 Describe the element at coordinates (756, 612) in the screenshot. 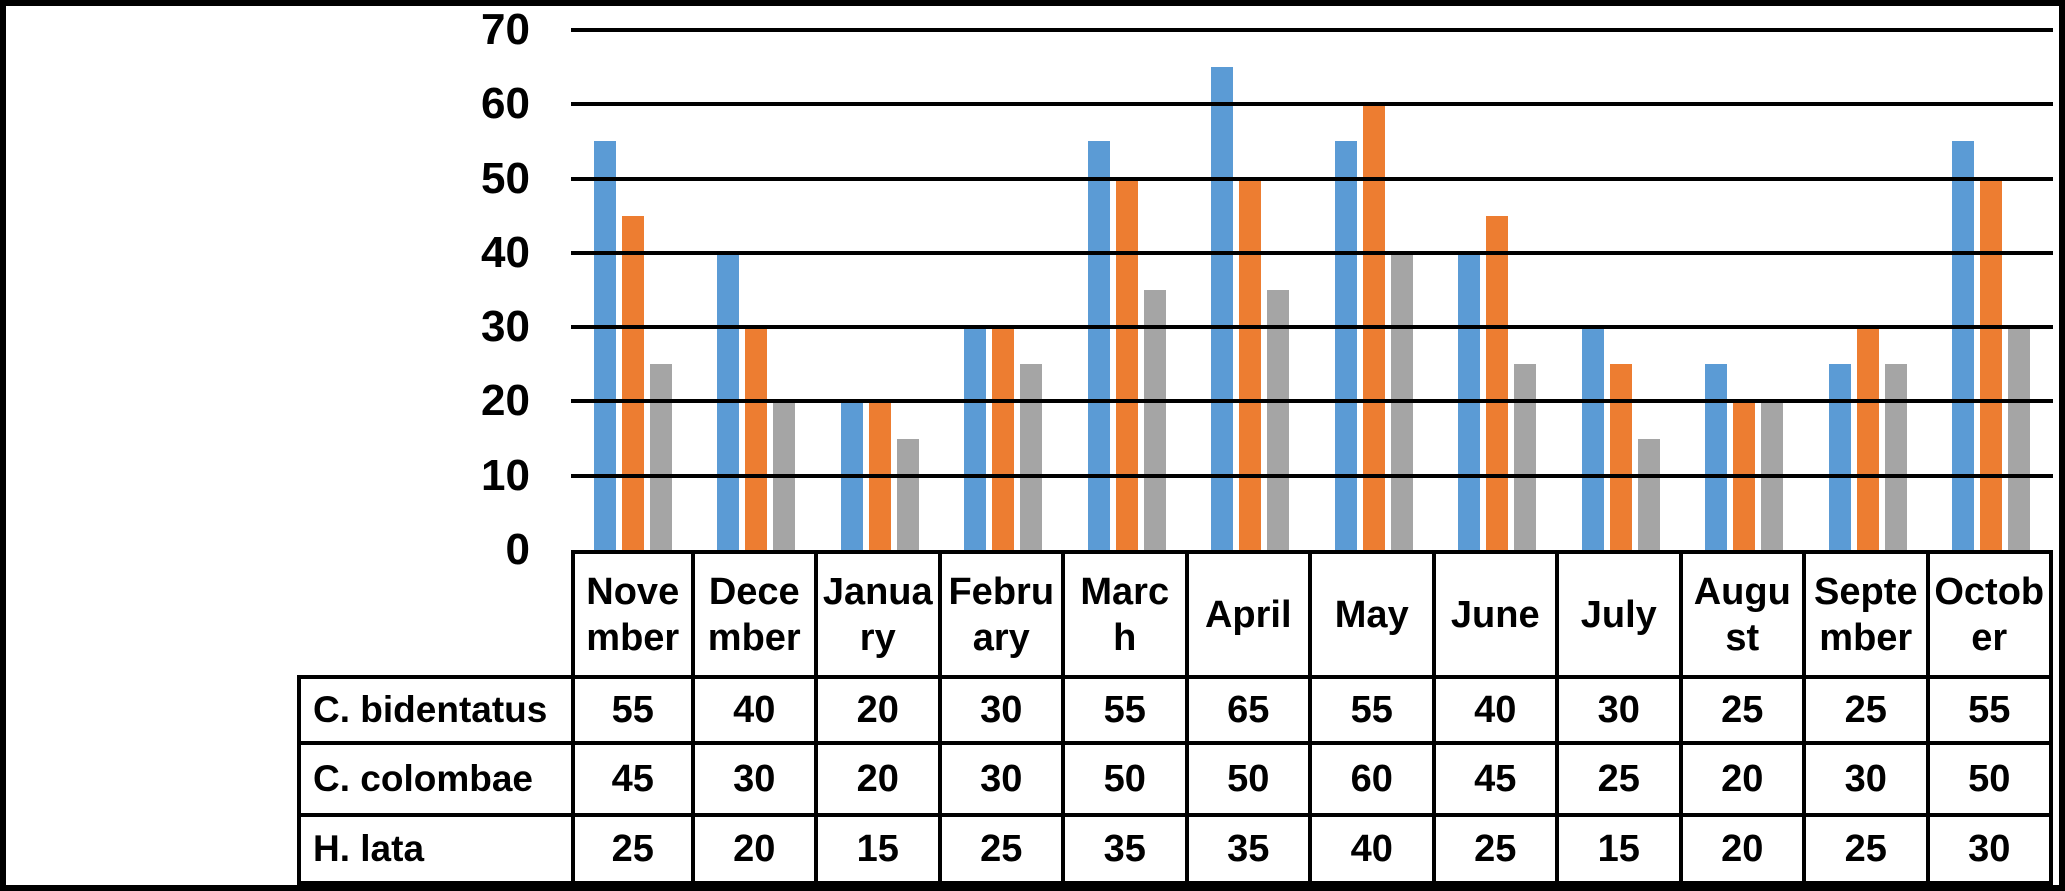

I see `month-header-cell: Dece mber` at that location.